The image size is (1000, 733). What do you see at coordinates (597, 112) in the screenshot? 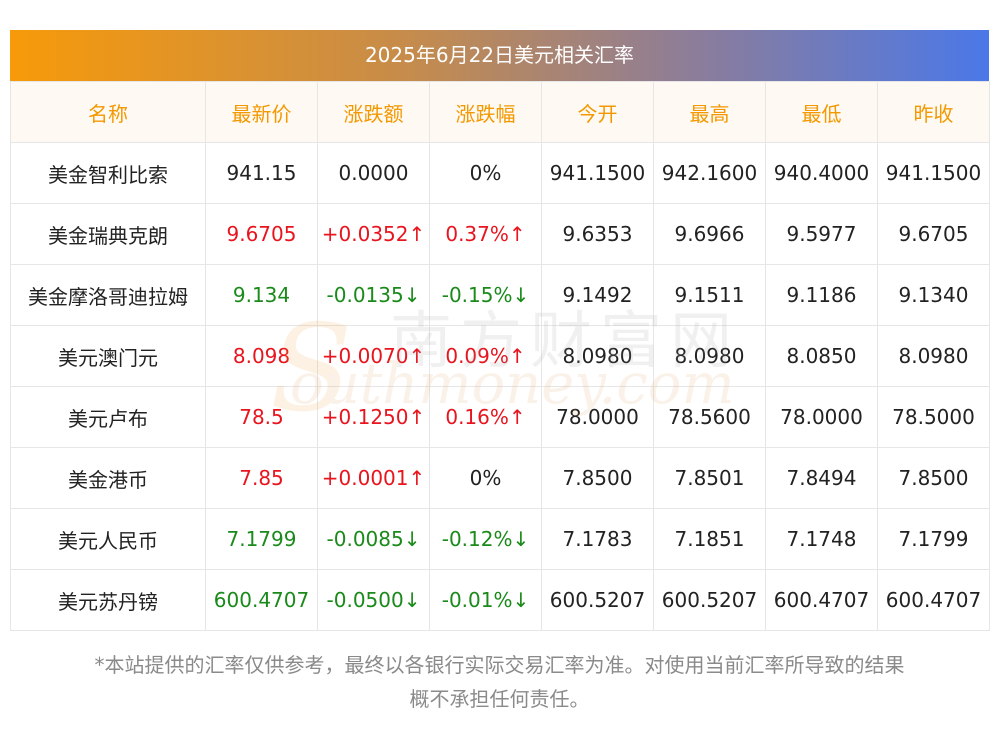
I see `header-open: 今开` at bounding box center [597, 112].